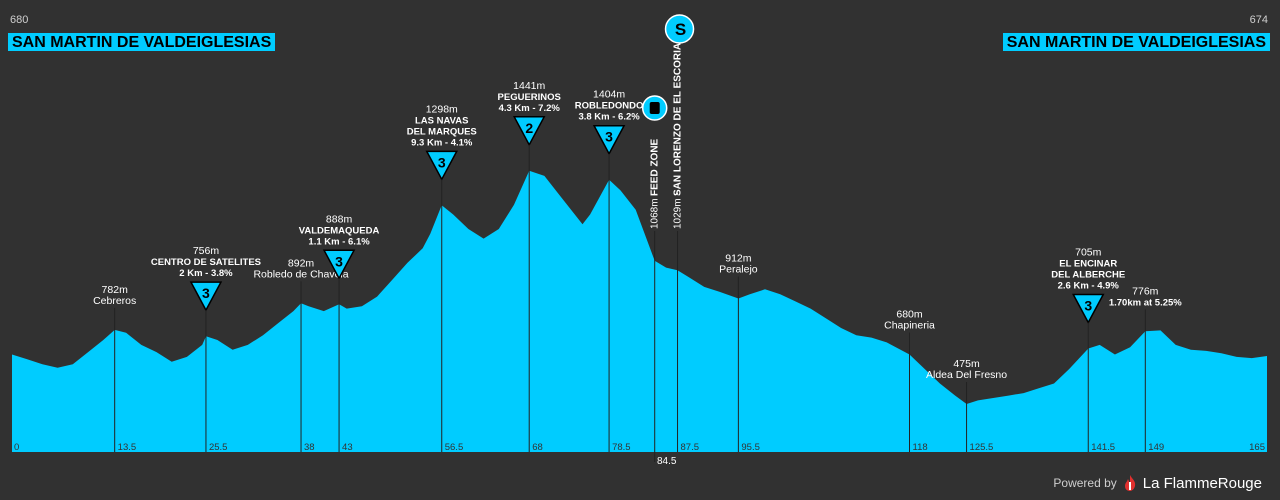 Image resolution: width=1280 pixels, height=500 pixels. I want to click on brand-name: La FlammeRouge, so click(1202, 483).